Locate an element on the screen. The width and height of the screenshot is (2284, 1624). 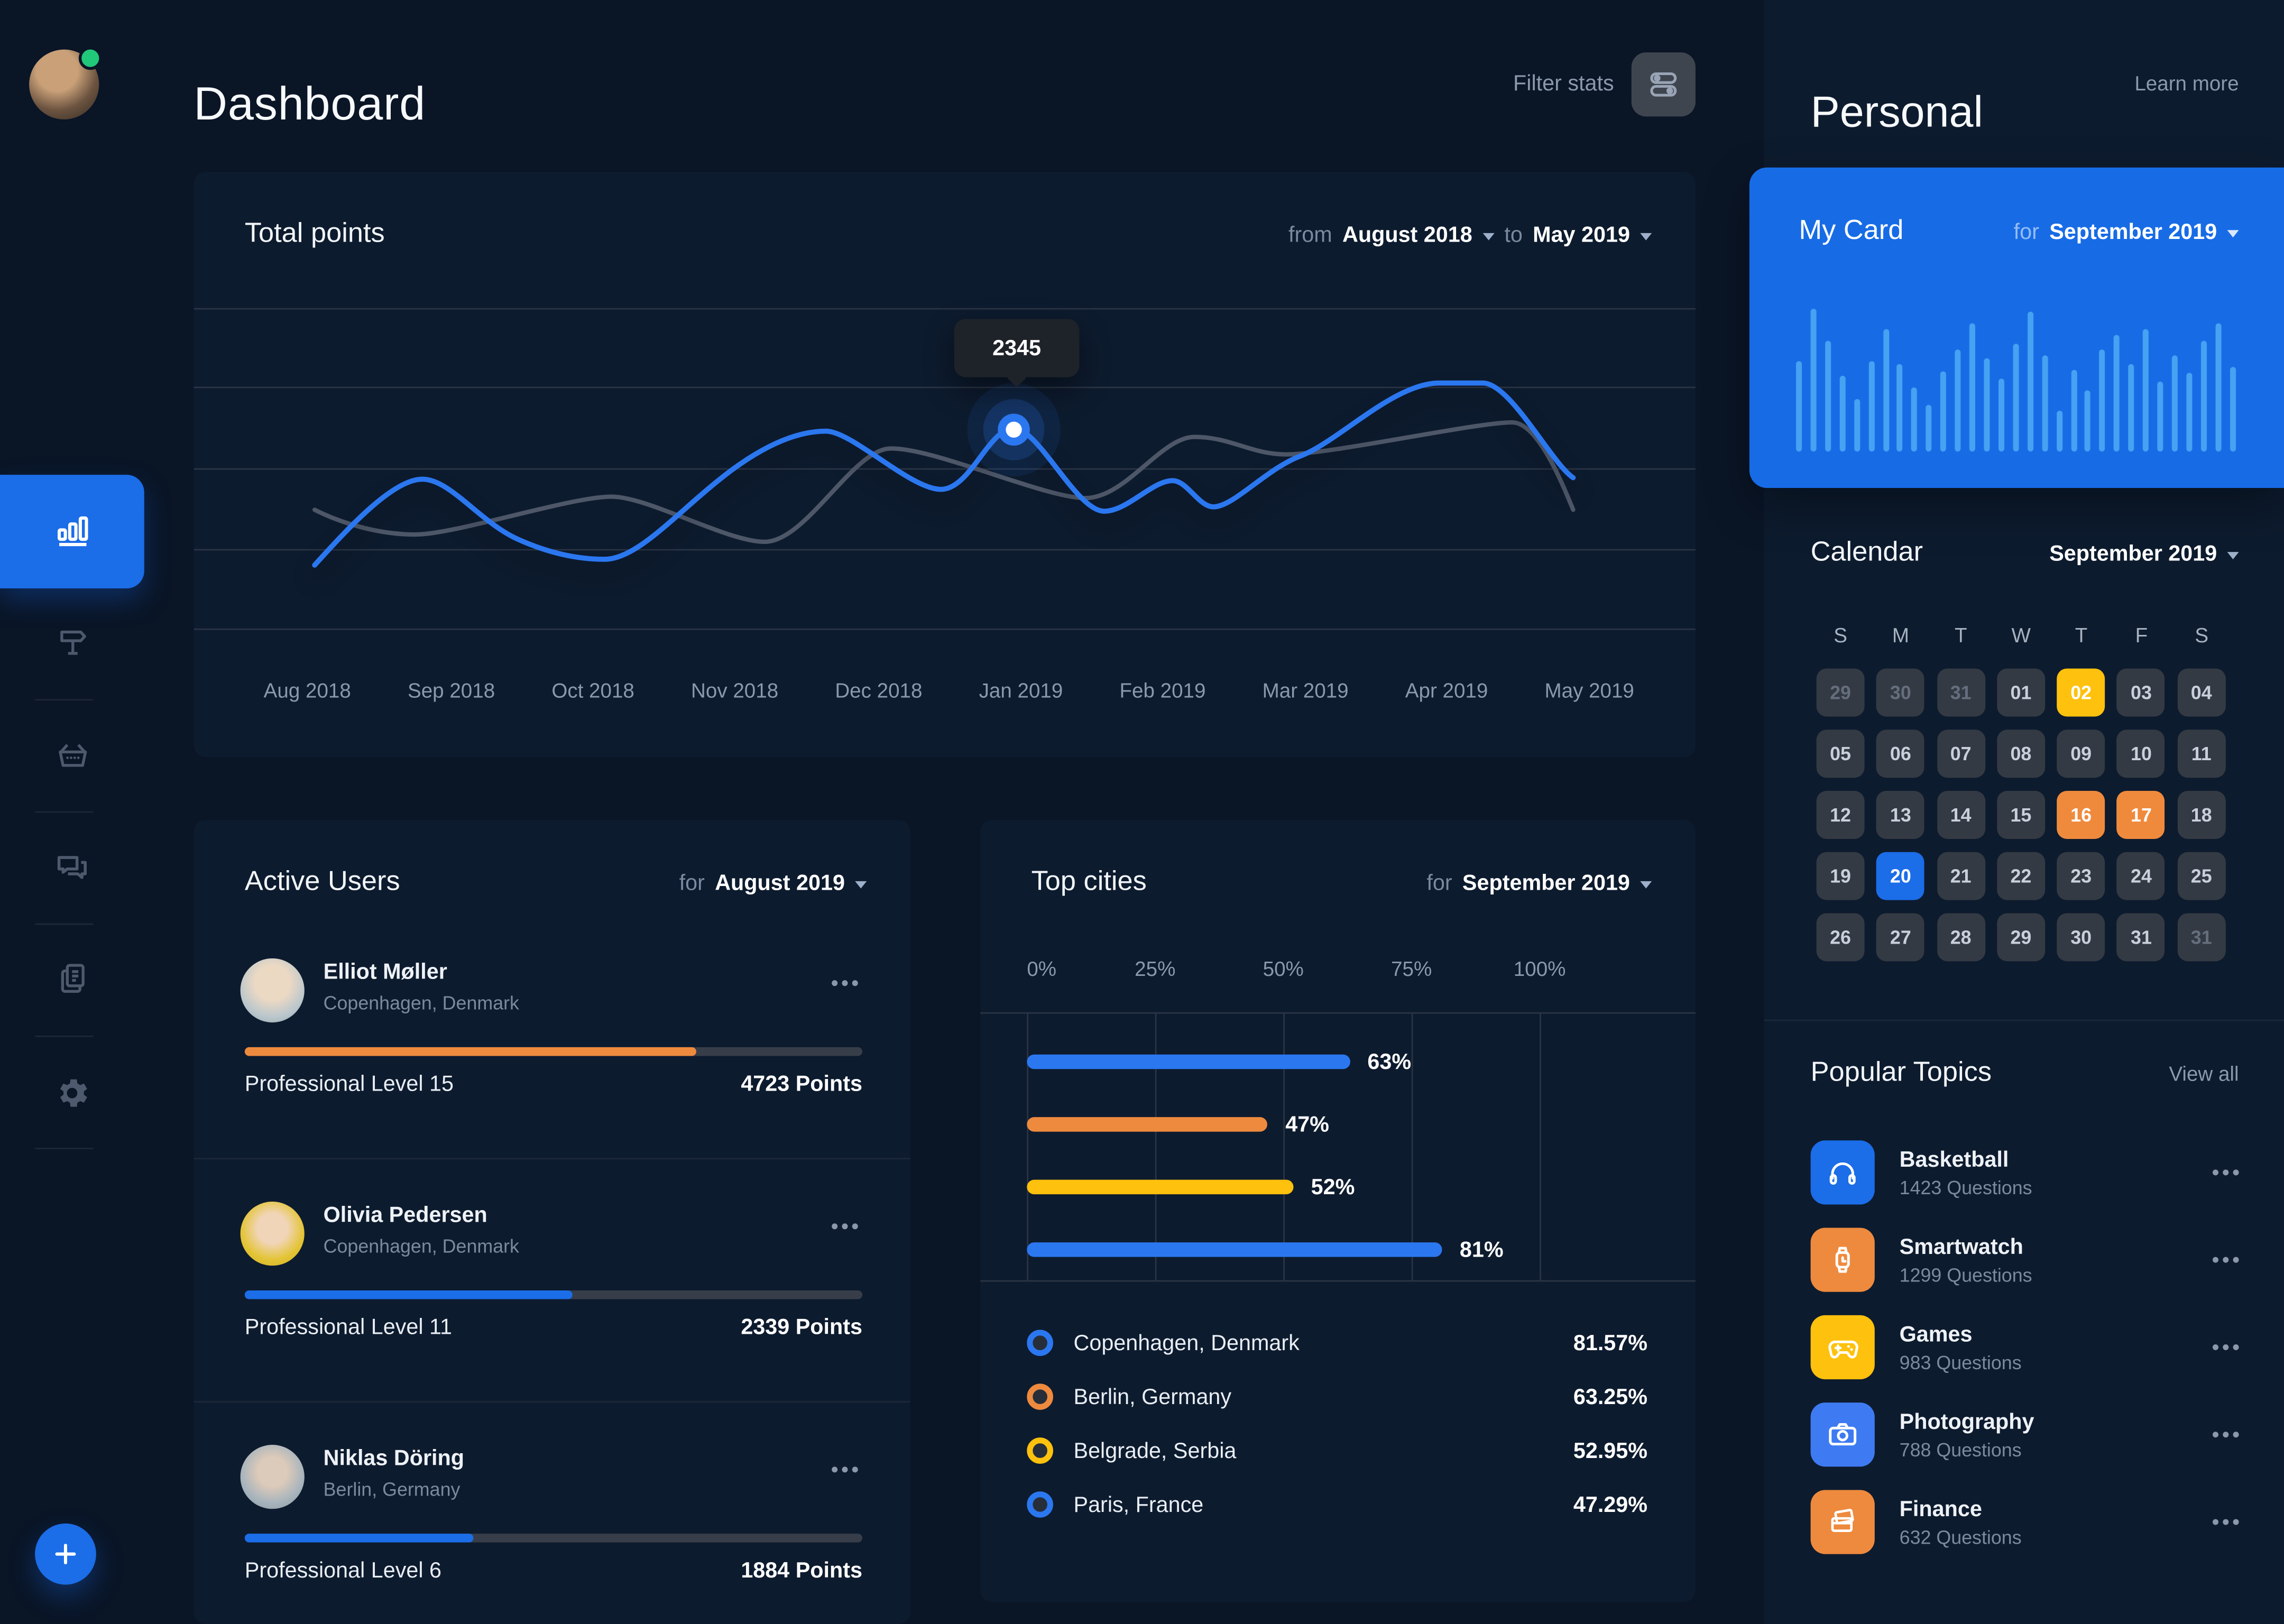
from-value-dropdown: August 2018 is located at coordinates (1407, 234).